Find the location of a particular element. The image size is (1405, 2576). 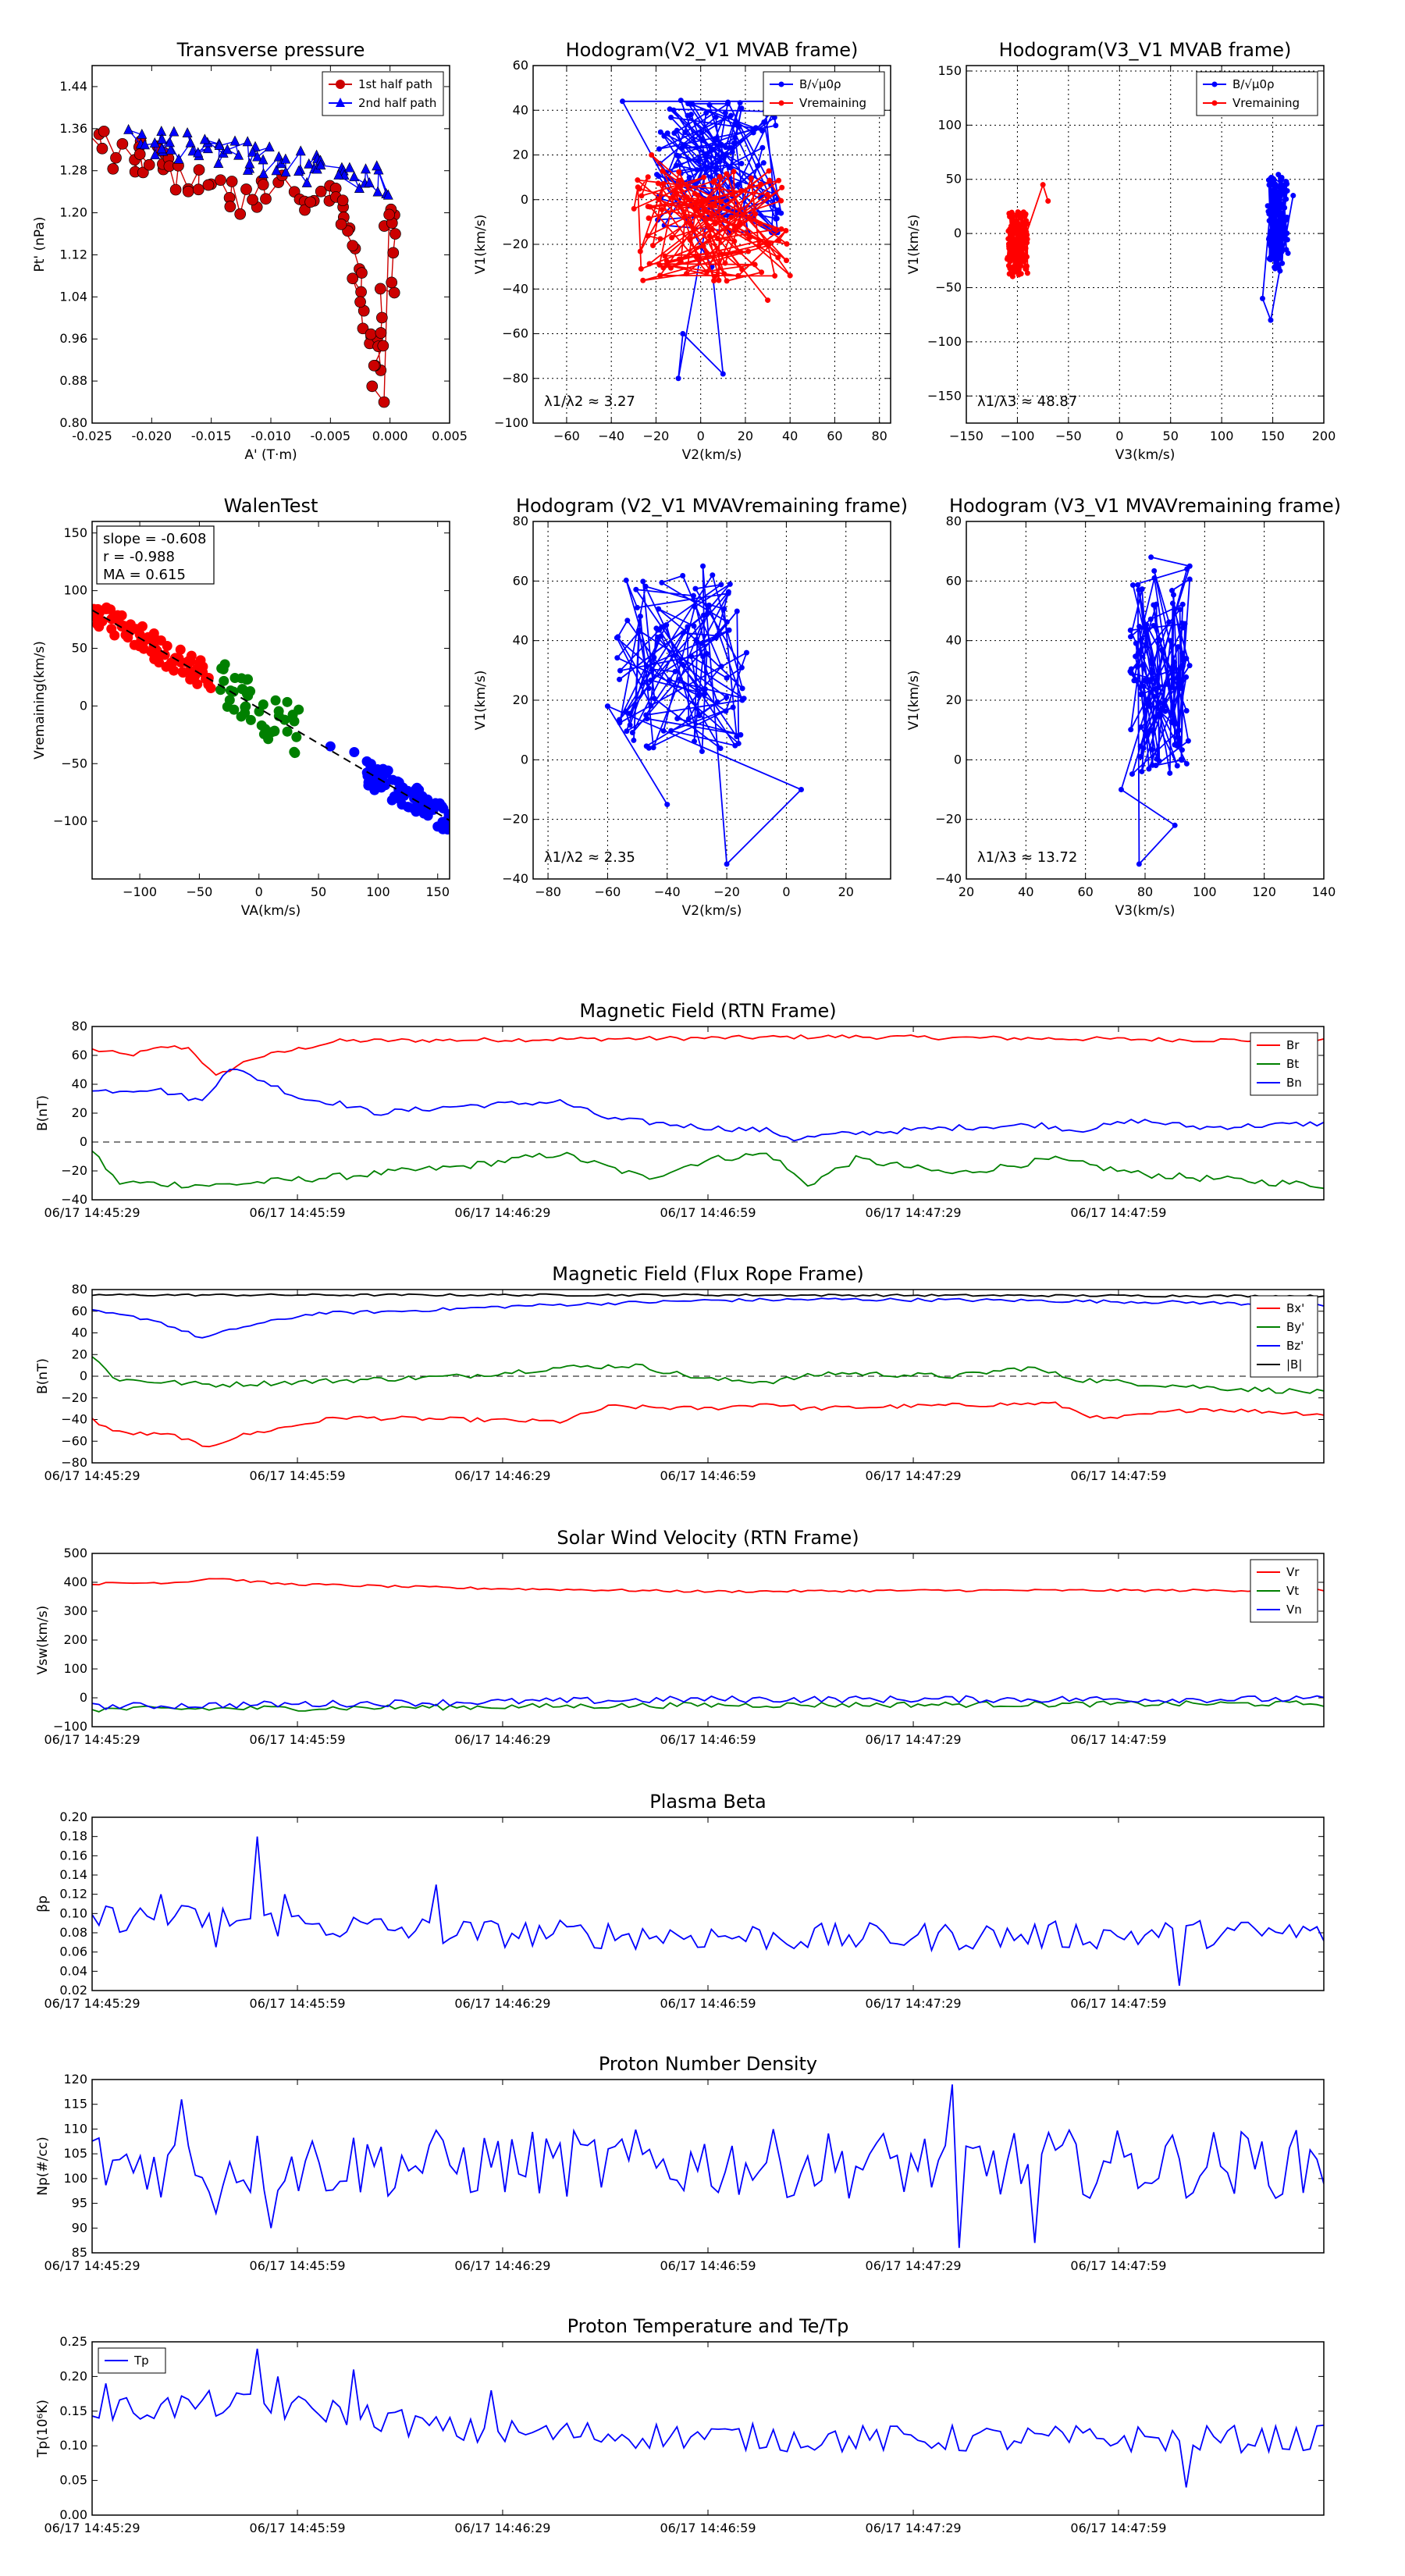

y-tick-label: 95 is located at coordinates (80, 2203).